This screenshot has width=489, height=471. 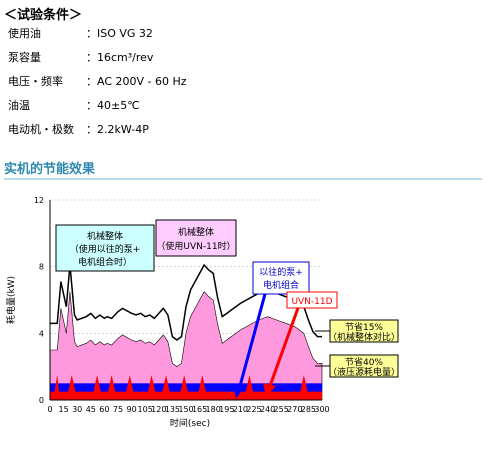 What do you see at coordinates (43, 15) in the screenshot?
I see `test-conditions-title: ＜试验条件＞` at bounding box center [43, 15].